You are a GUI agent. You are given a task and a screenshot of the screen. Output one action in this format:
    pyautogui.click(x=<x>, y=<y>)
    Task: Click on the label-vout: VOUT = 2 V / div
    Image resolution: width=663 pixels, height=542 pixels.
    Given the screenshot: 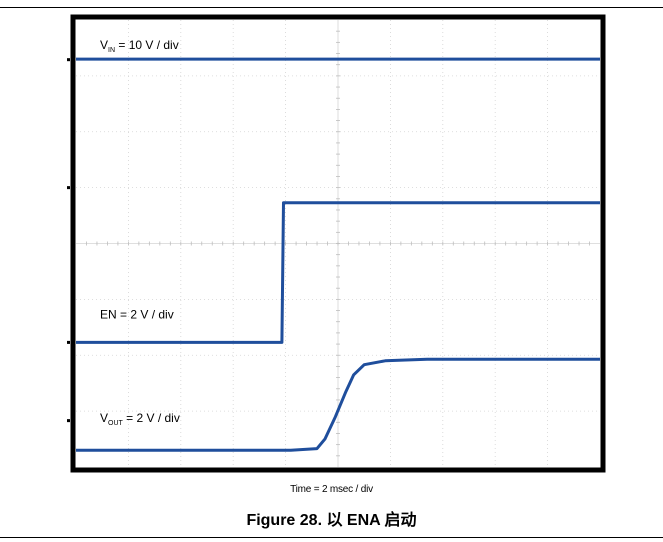 What is the action you would take?
    pyautogui.click(x=140, y=419)
    